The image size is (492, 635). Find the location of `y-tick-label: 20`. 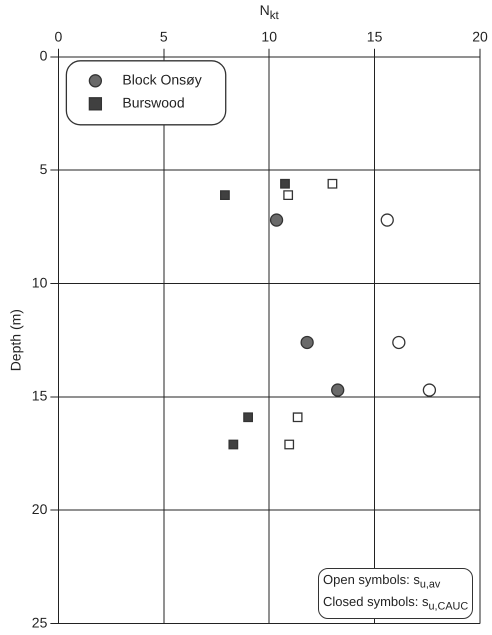

y-tick-label: 20 is located at coordinates (40, 509).